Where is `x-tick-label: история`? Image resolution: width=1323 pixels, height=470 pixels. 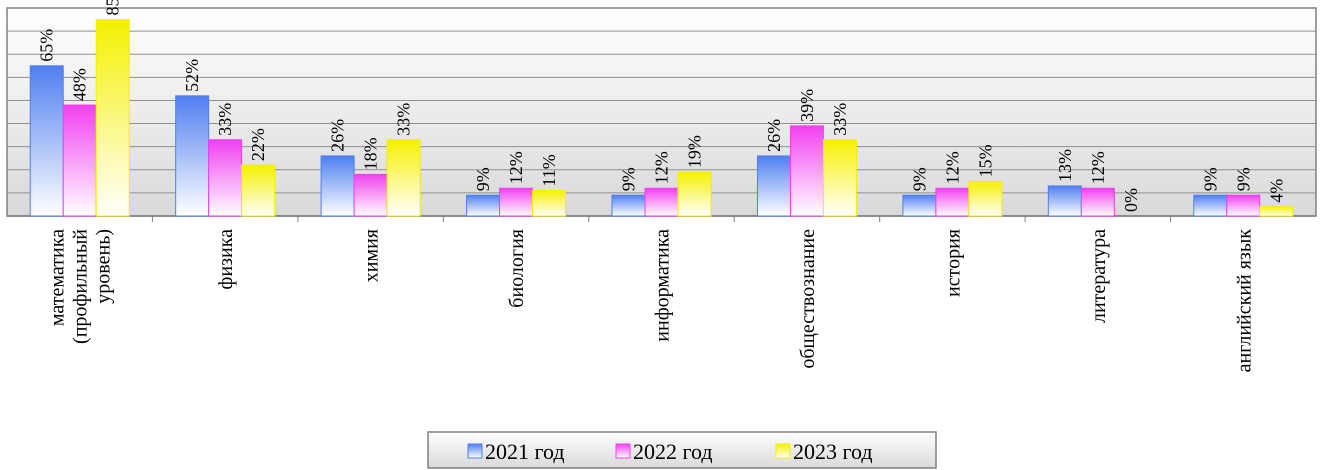 x-tick-label: история is located at coordinates (953, 263).